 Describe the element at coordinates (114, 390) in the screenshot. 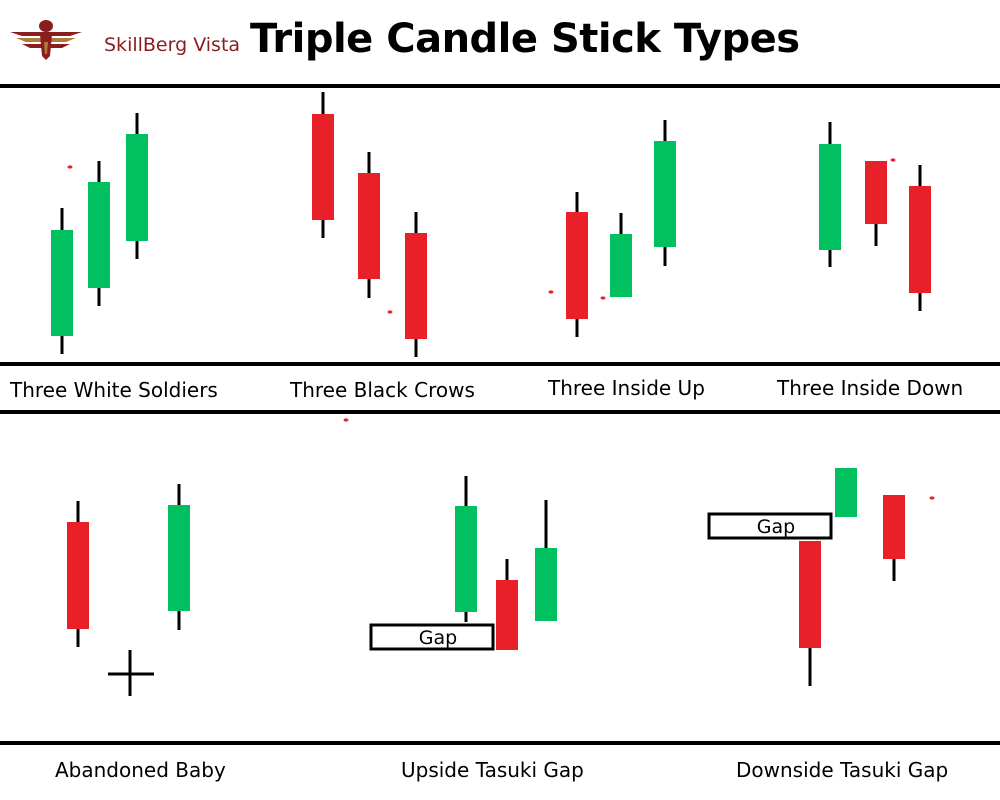

I see `label-three-white-soldiers: Three White Soldiers` at that location.